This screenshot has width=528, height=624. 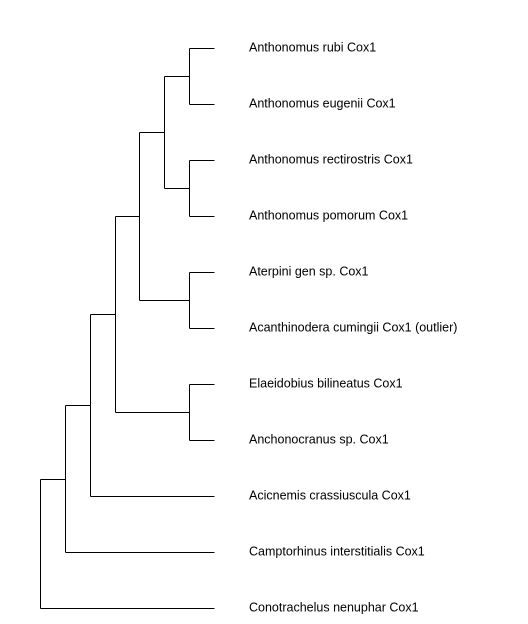 I want to click on taxon-label-camptorhinus: Camptorhinus interstitialis Cox1, so click(x=337, y=551).